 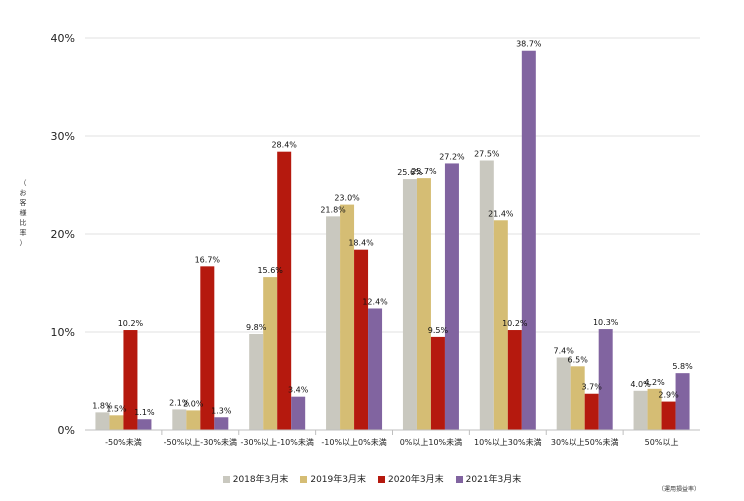 What do you see at coordinates (66, 430) in the screenshot?
I see `y-tick-label: 0%` at bounding box center [66, 430].